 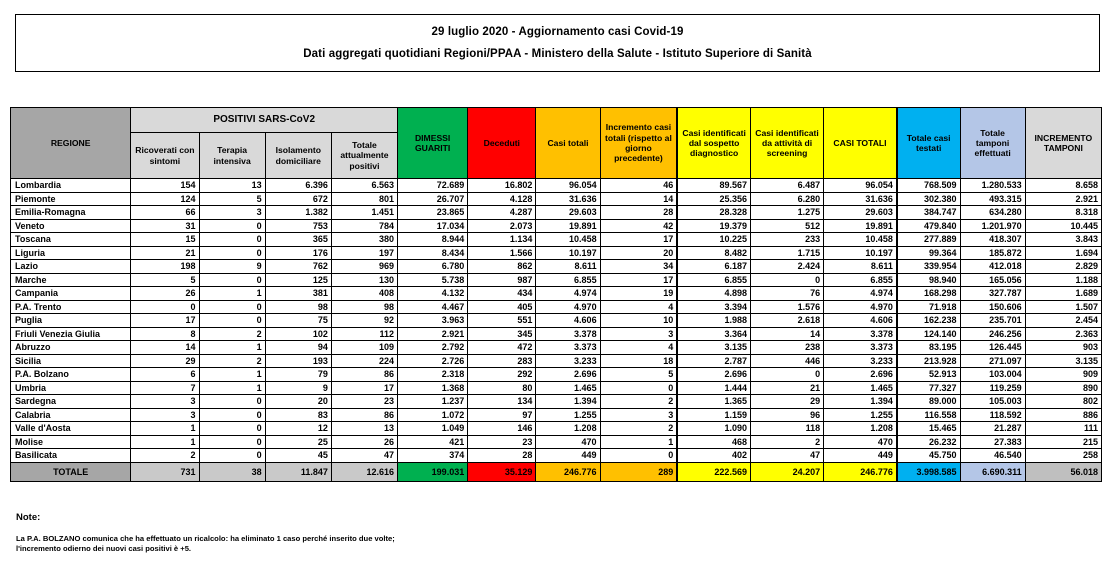 I want to click on value-cell: 71.918, so click(x=928, y=306).